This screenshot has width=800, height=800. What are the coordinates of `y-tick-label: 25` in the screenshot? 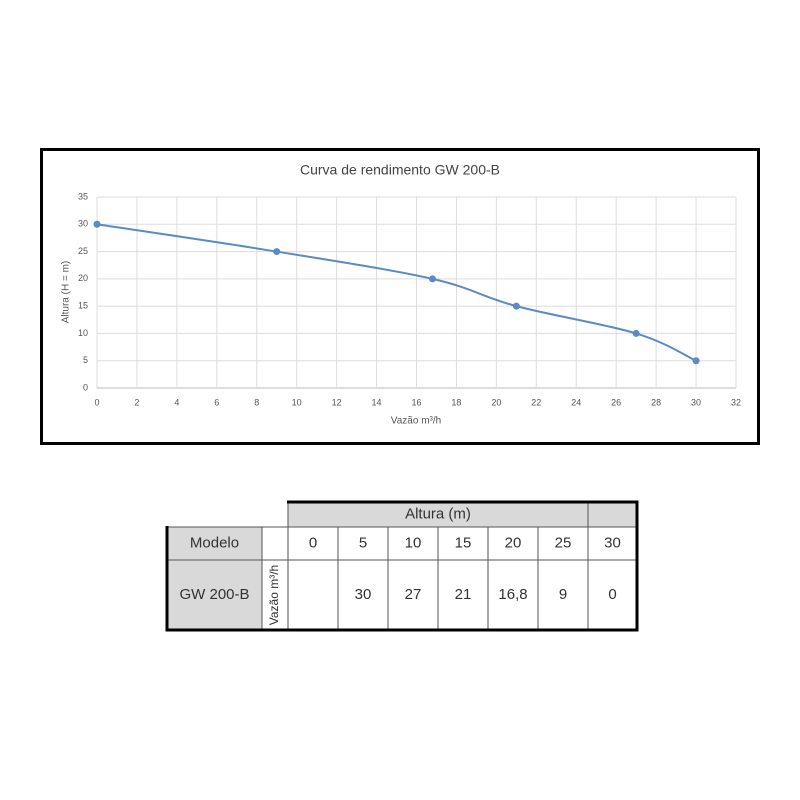 It's located at (83, 251).